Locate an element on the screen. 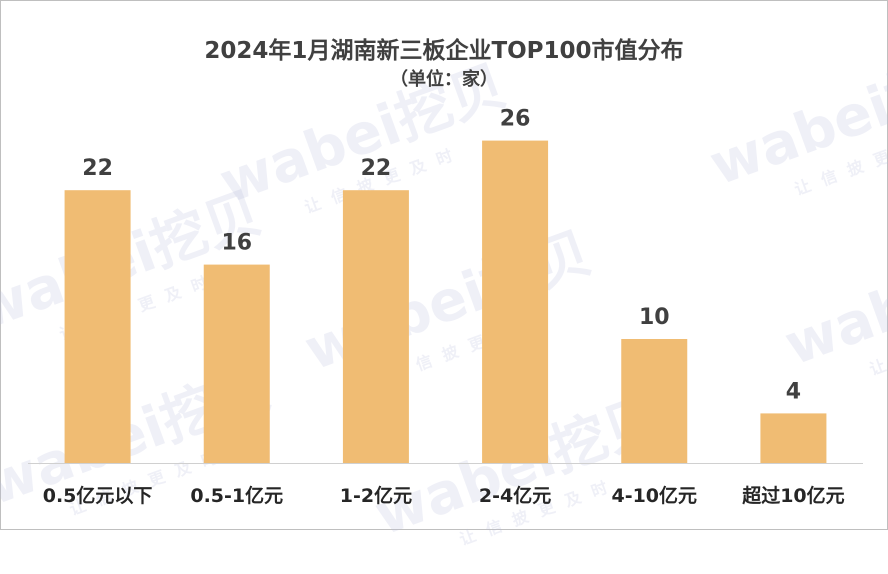 This screenshot has height=574, width=888. x-tick-label: 1-2亿元 is located at coordinates (376, 495).